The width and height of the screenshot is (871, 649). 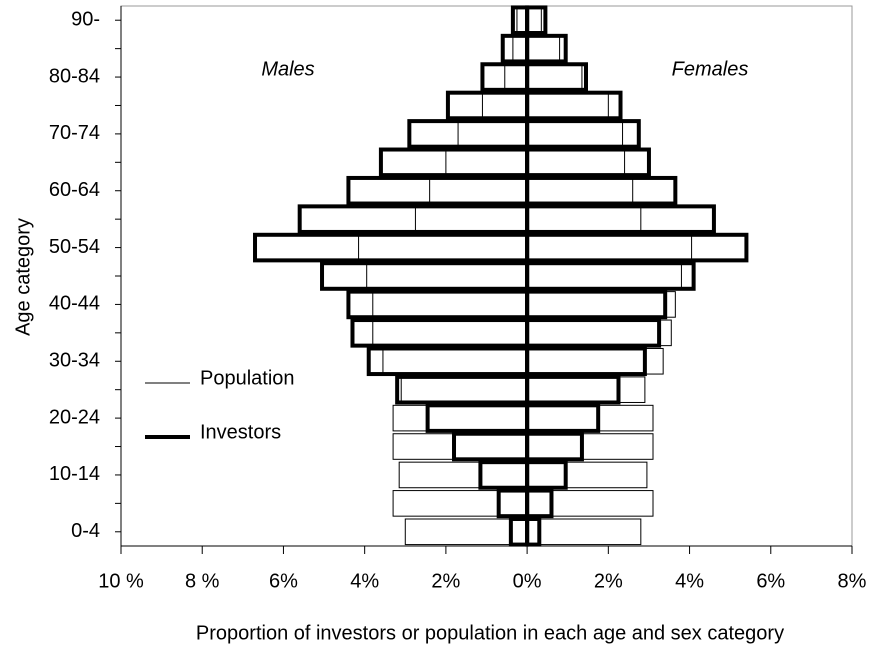 What do you see at coordinates (287, 69) in the screenshot?
I see `males-annotation: Males` at bounding box center [287, 69].